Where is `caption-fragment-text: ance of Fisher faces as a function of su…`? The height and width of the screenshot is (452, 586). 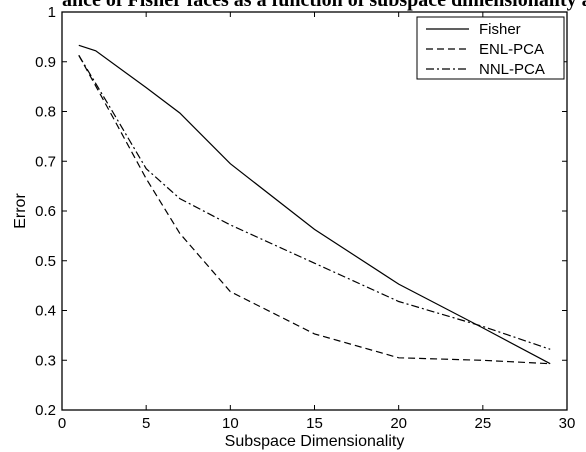
caption-fragment-text: ance of Fisher faces as a function of su… is located at coordinates (324, 5).